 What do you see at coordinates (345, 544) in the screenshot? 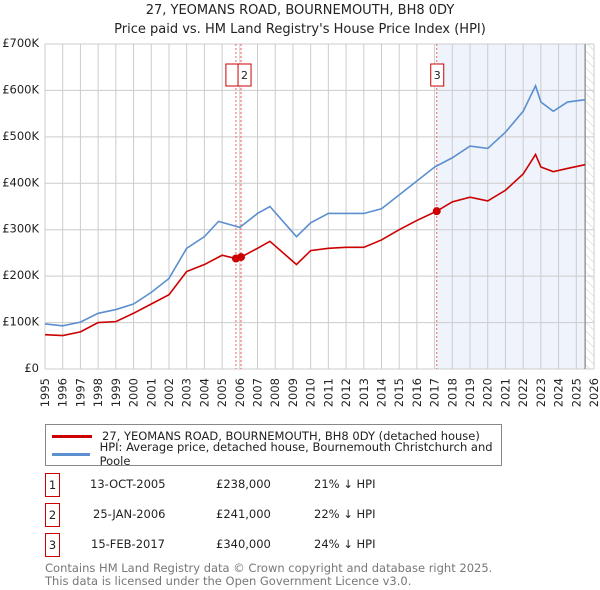
I see `hpi-delta: 24% ↓ HPI` at bounding box center [345, 544].